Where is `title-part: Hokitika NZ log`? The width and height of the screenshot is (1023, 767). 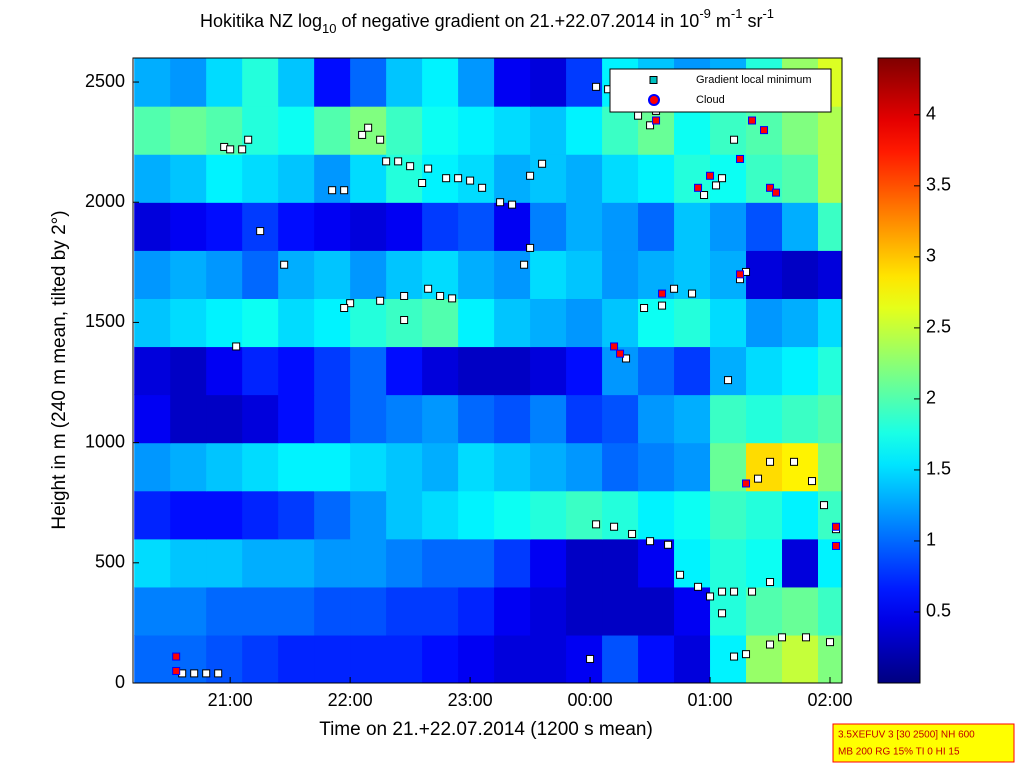 title-part: Hokitika NZ log is located at coordinates (261, 21).